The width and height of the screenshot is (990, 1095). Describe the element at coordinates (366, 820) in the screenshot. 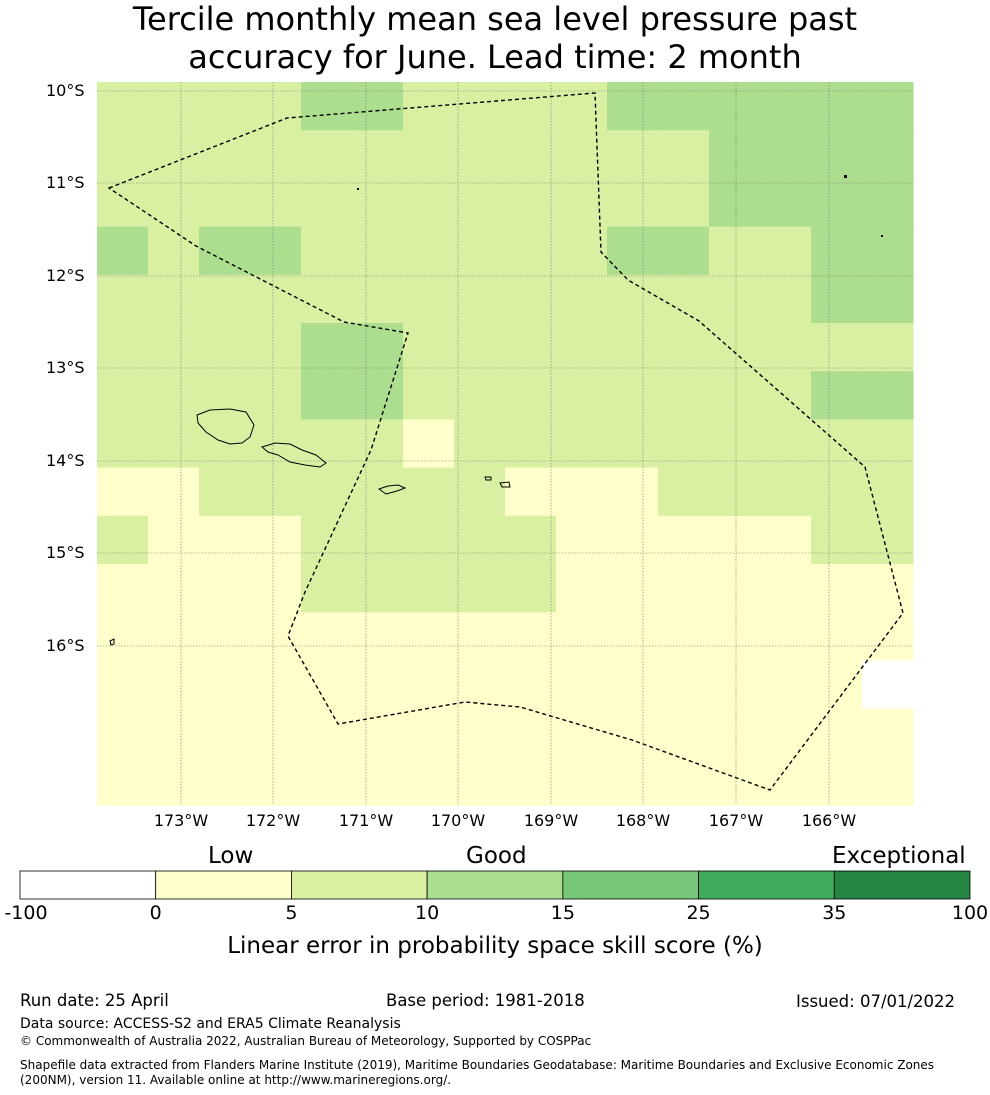

I see `longitude-label: 171°W` at that location.